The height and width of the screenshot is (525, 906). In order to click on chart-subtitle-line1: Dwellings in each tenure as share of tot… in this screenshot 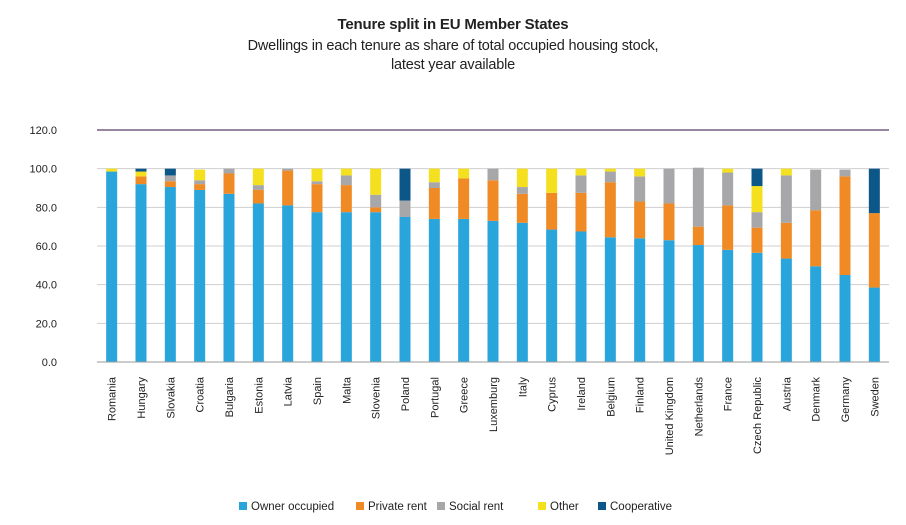, I will do `click(453, 46)`.